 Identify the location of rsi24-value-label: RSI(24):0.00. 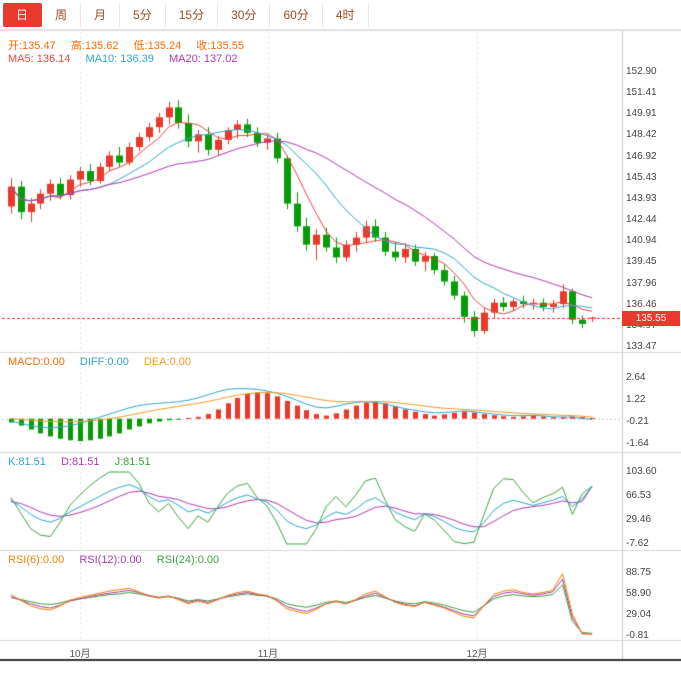
(188, 560).